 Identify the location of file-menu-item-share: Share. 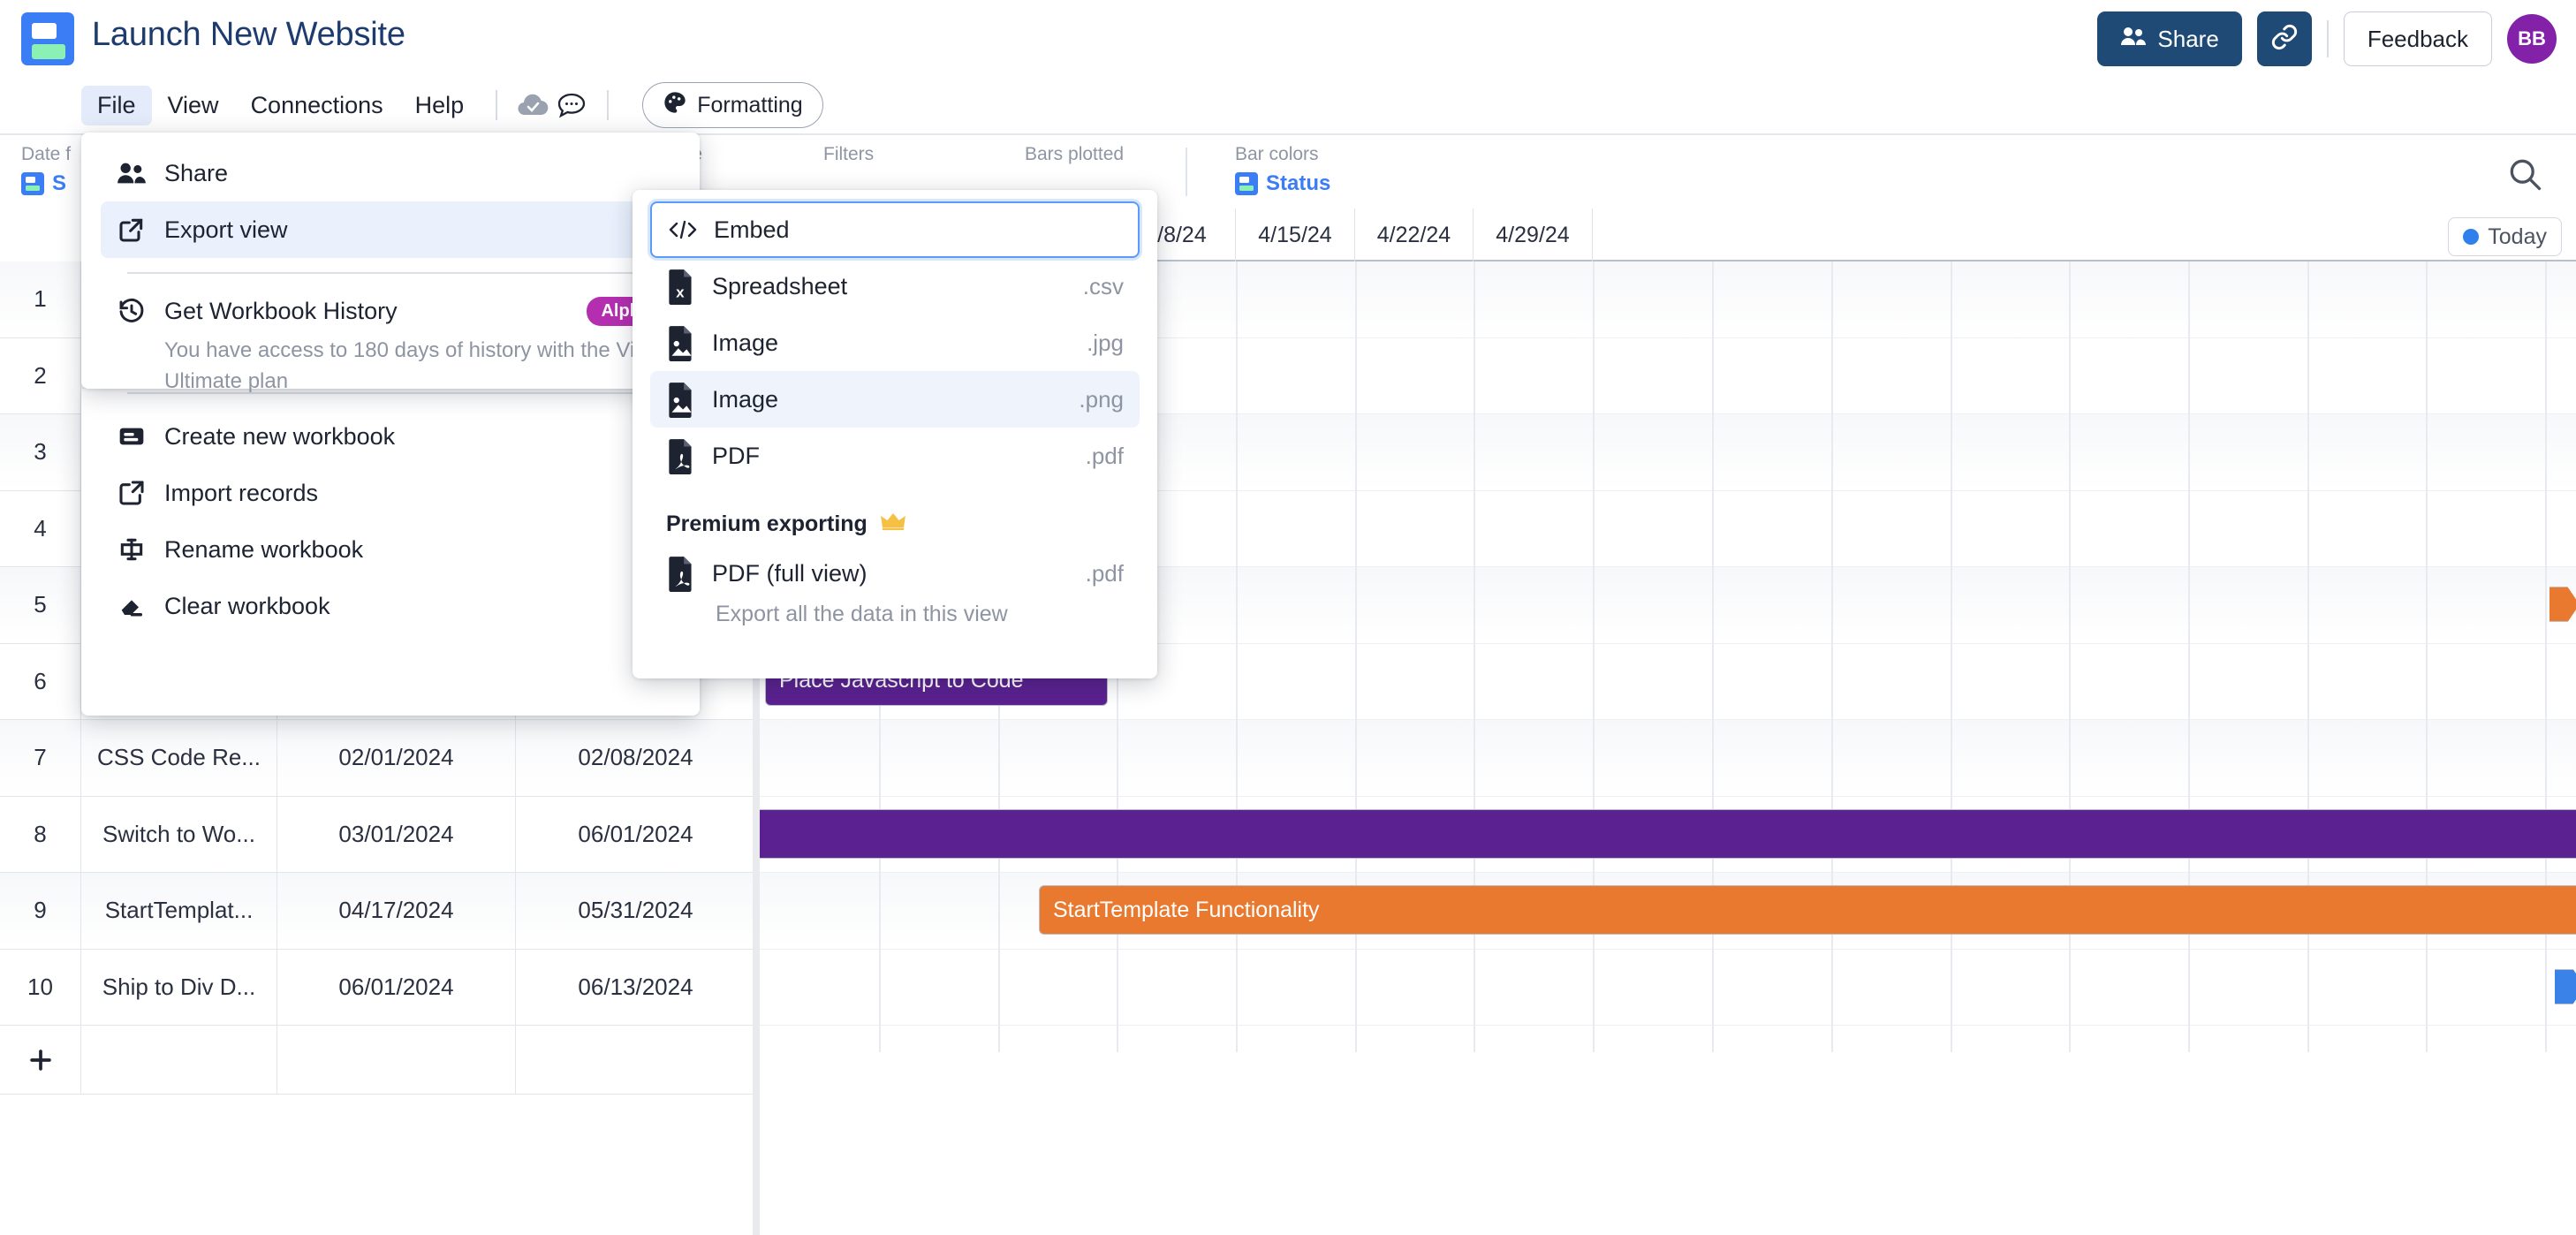
(391, 173).